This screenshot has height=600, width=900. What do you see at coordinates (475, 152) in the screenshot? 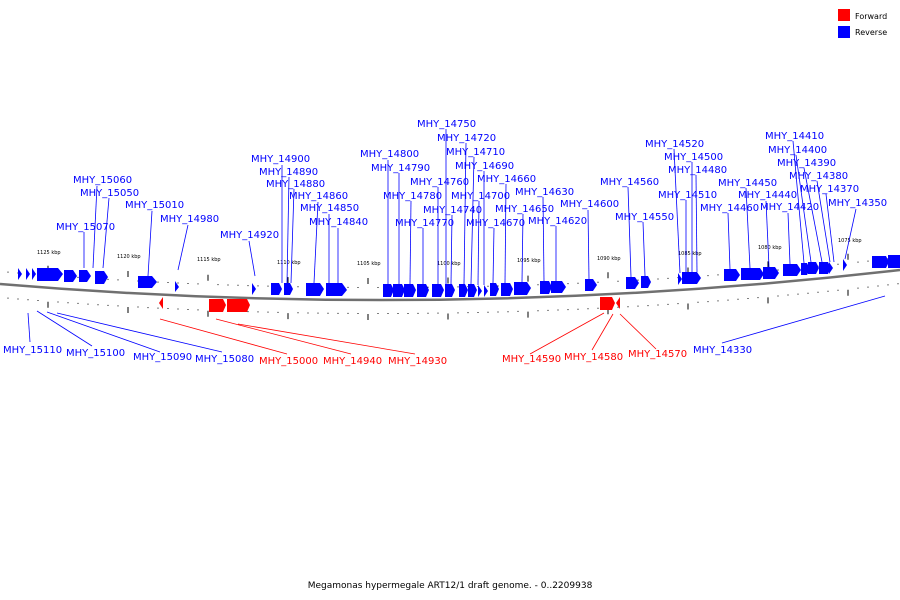
I see `gene-label: MHY_14710` at bounding box center [475, 152].